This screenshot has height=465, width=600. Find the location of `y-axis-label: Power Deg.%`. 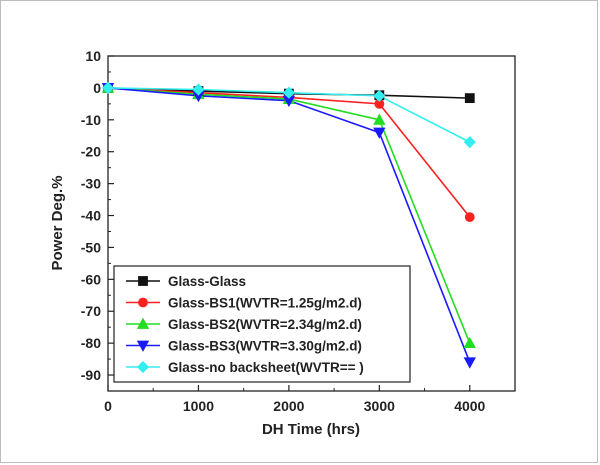

y-axis-label: Power Deg.% is located at coordinates (57, 222).